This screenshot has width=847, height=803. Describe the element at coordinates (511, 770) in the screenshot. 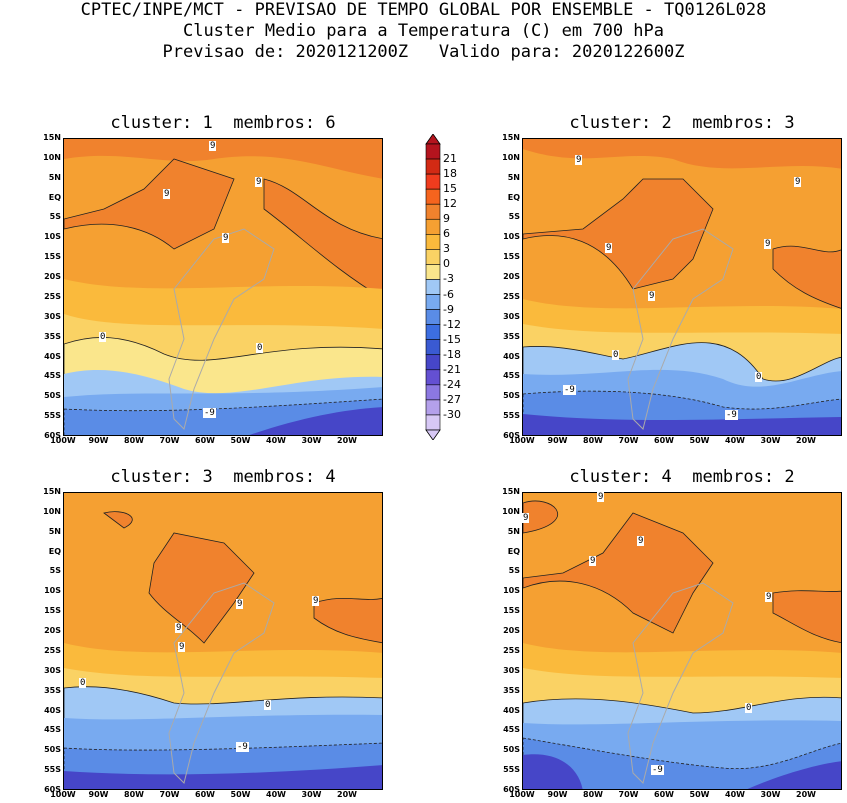

I see `lat-tick-label: 55S` at that location.